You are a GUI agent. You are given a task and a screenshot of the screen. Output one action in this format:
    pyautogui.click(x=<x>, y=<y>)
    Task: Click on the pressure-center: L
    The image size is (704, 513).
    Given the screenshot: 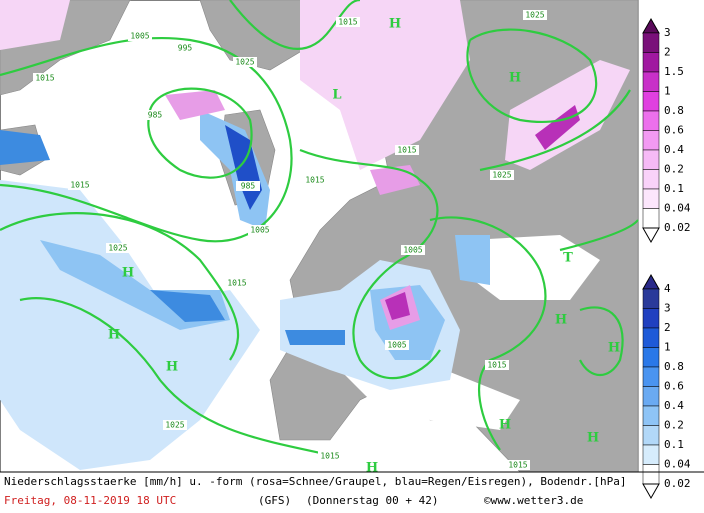 What is the action you would take?
    pyautogui.click(x=336, y=95)
    